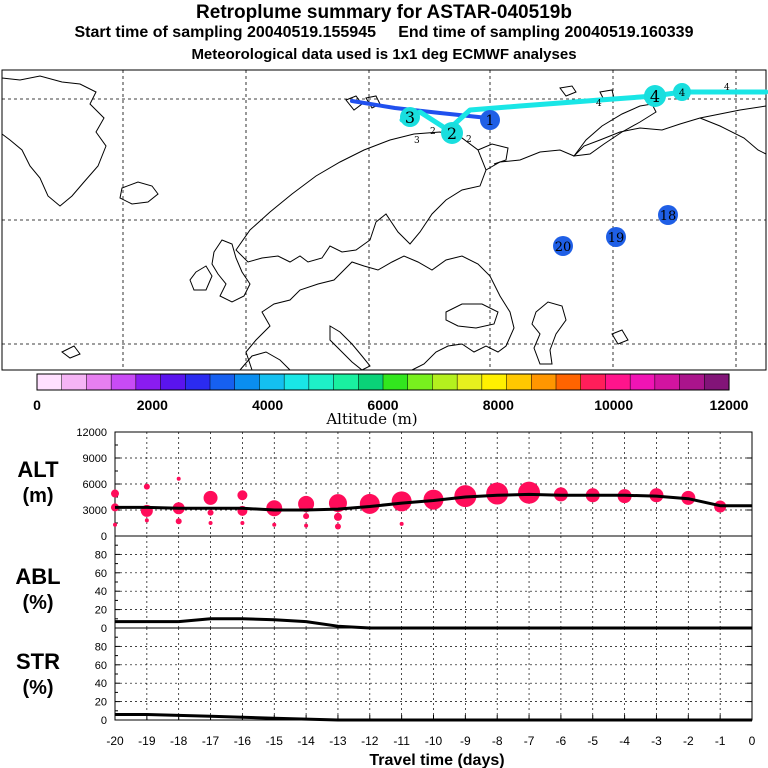 This screenshot has height=768, width=768. Describe the element at coordinates (152, 405) in the screenshot. I see `colorbar-tick-label: 2000` at that location.